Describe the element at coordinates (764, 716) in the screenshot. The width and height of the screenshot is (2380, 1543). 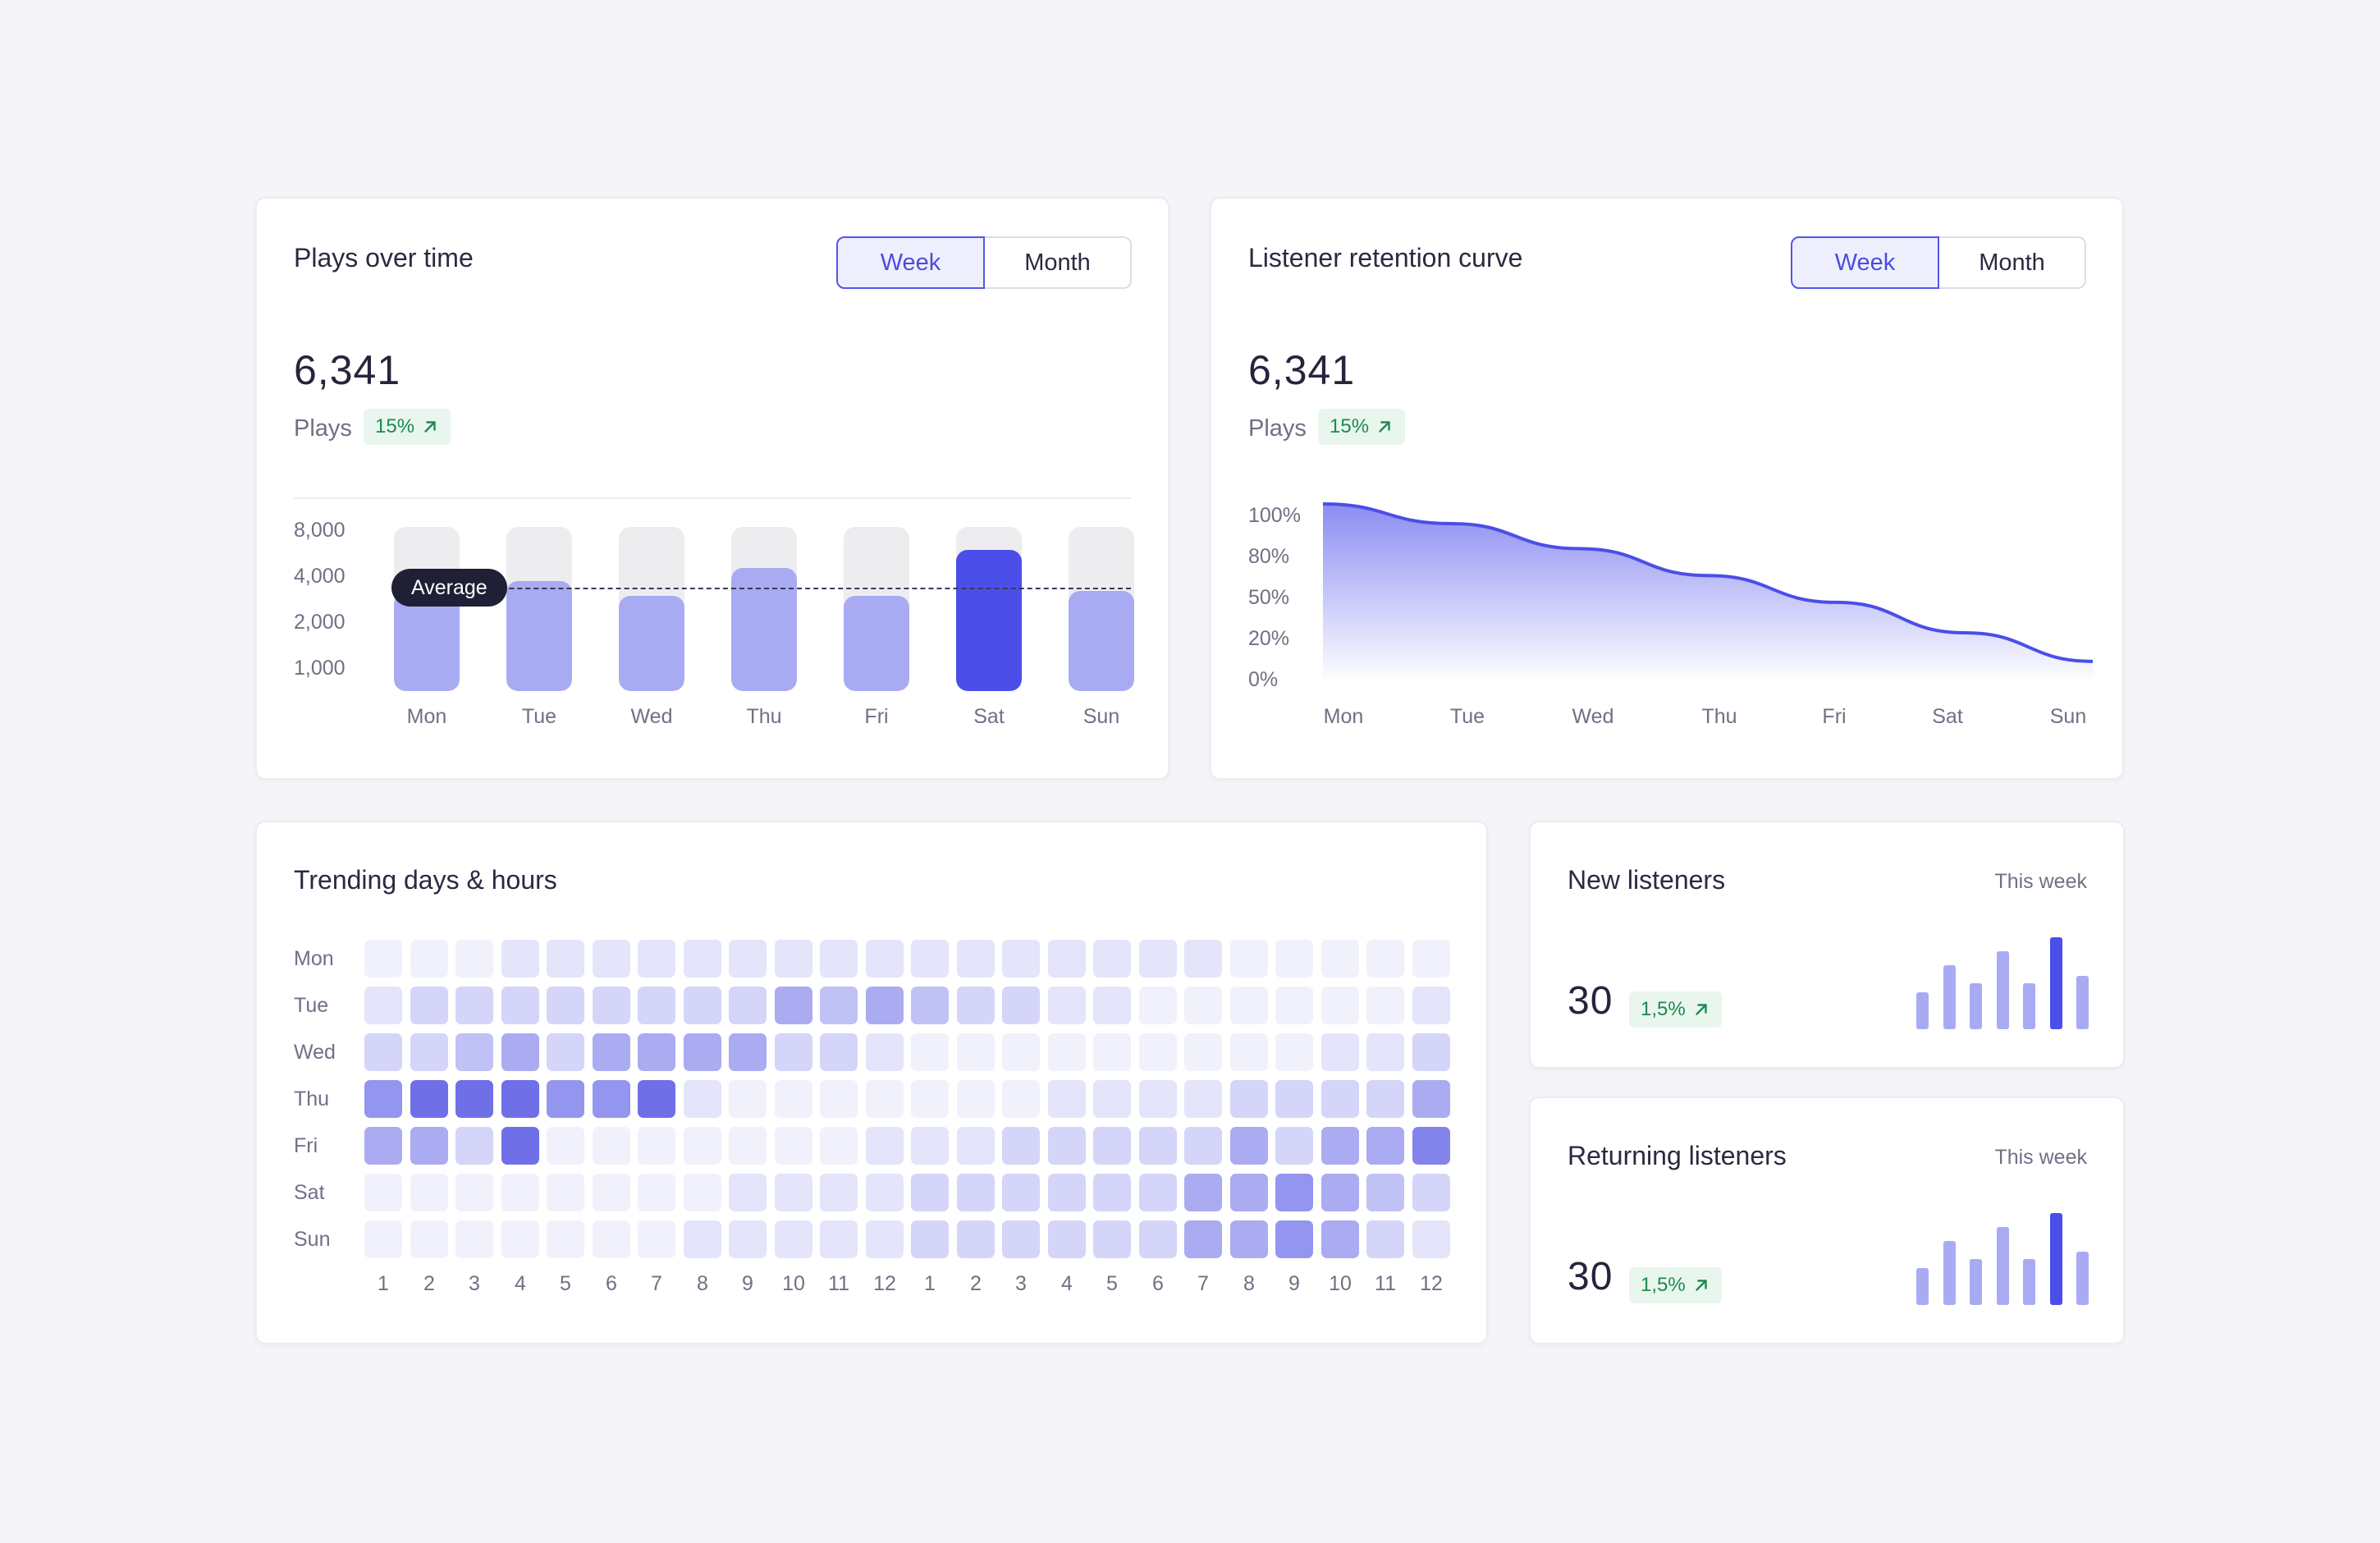
I see `x-tick-label: Thu` at that location.